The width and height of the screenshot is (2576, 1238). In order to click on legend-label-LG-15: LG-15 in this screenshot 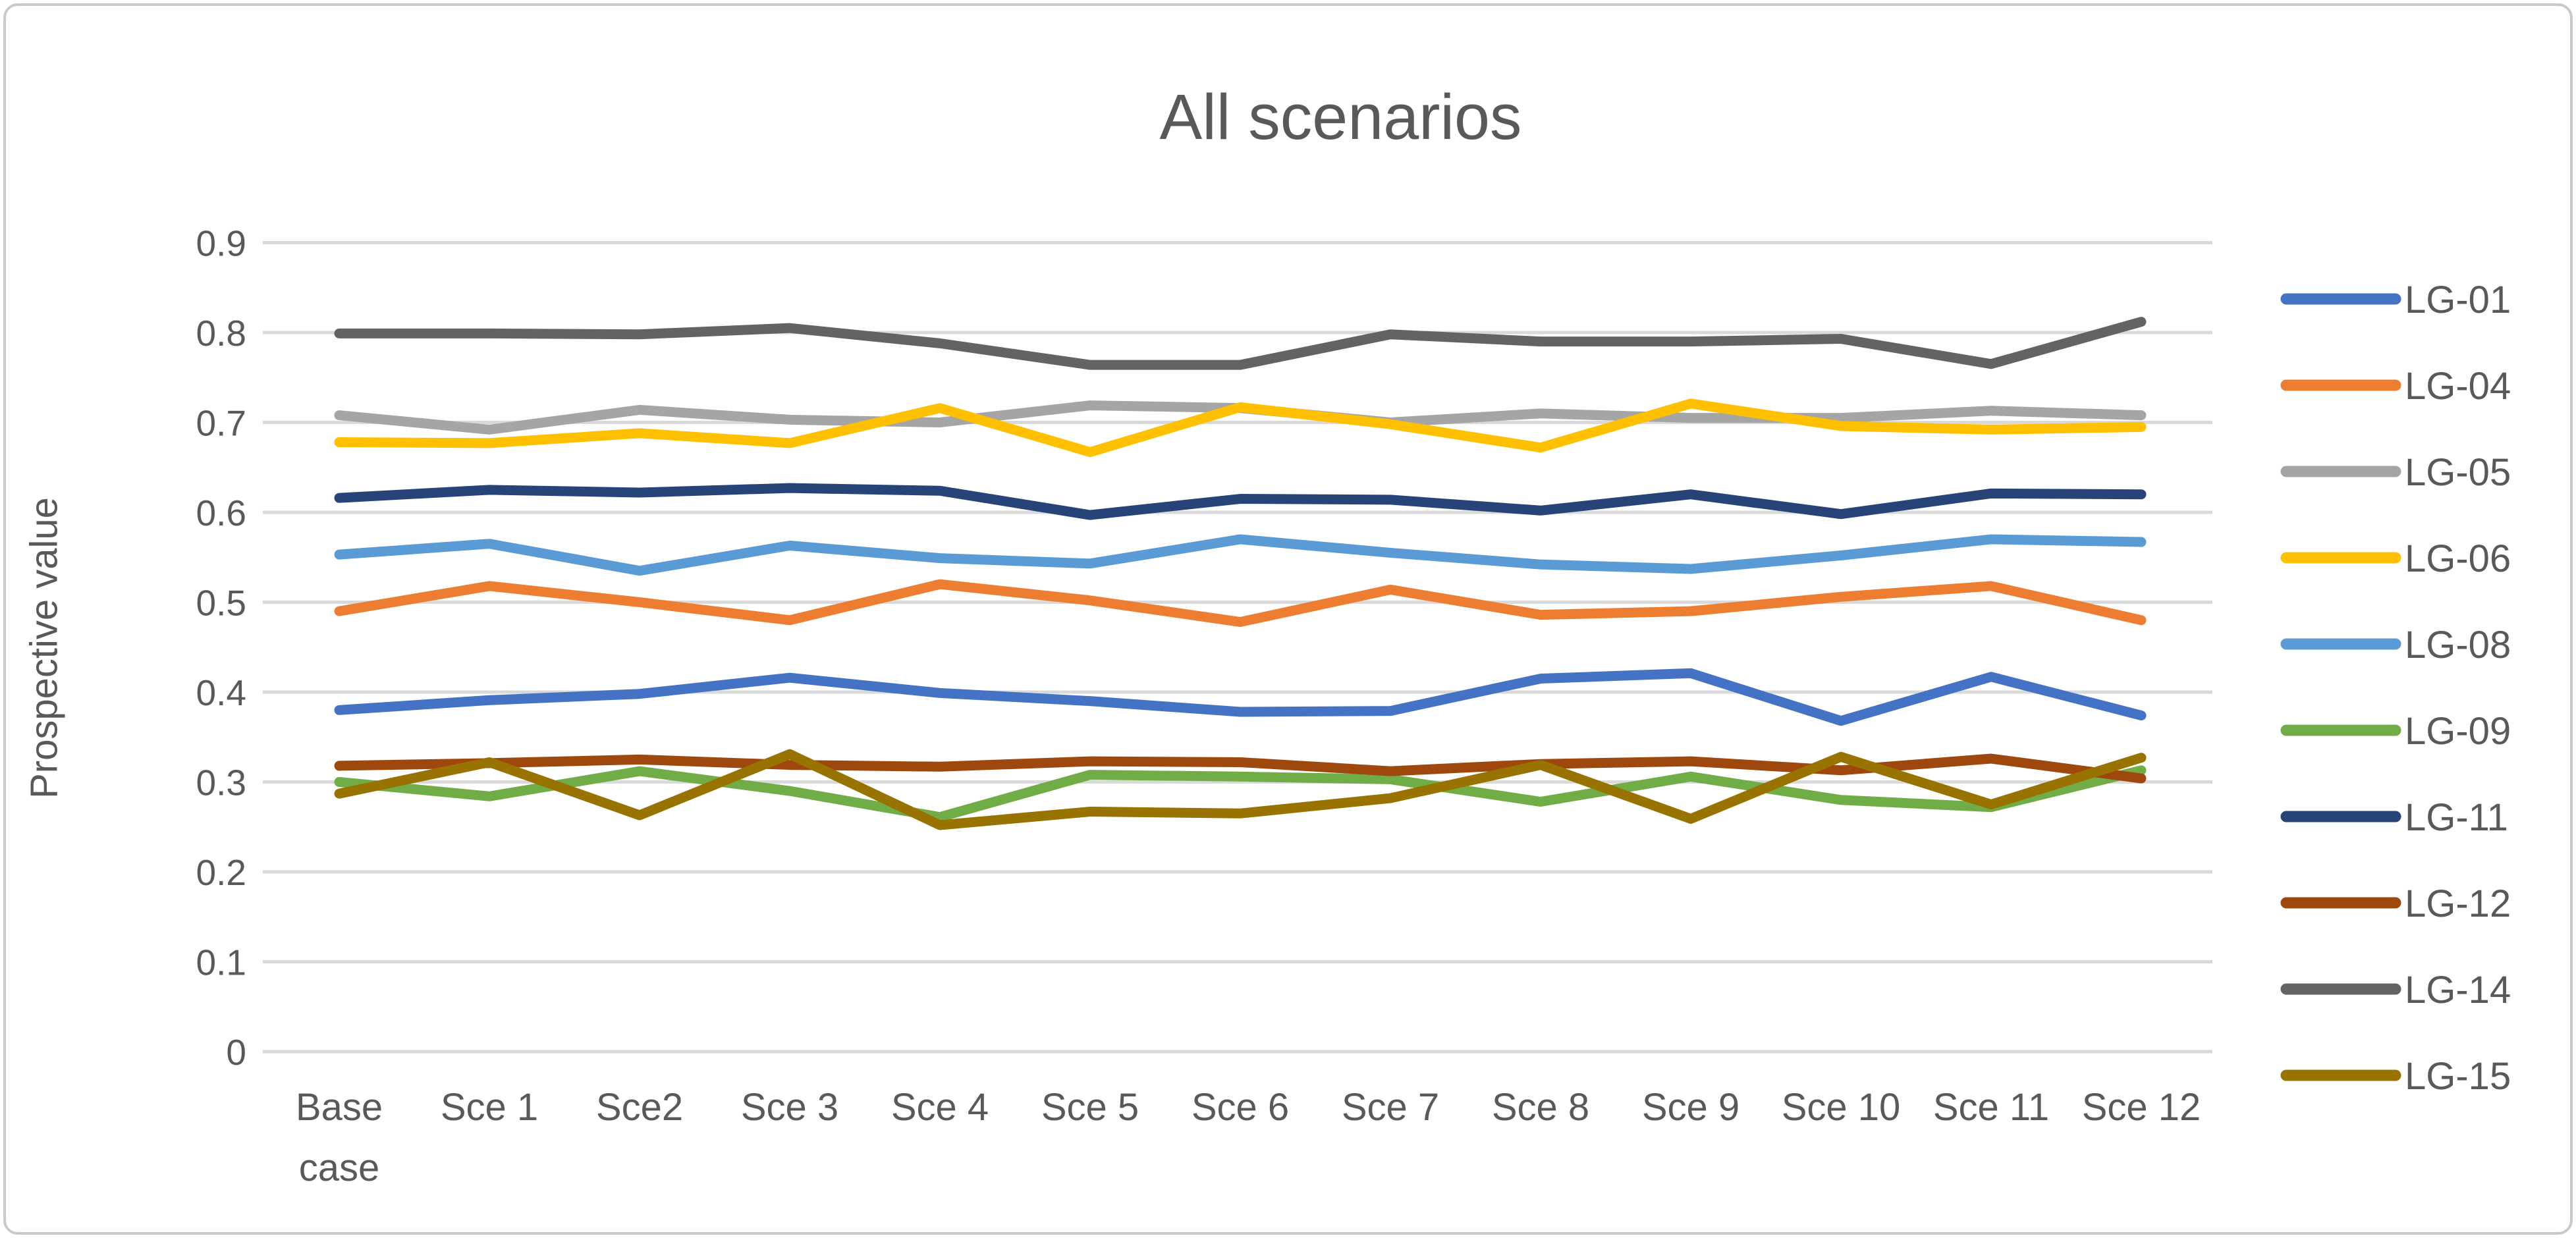, I will do `click(2458, 1076)`.